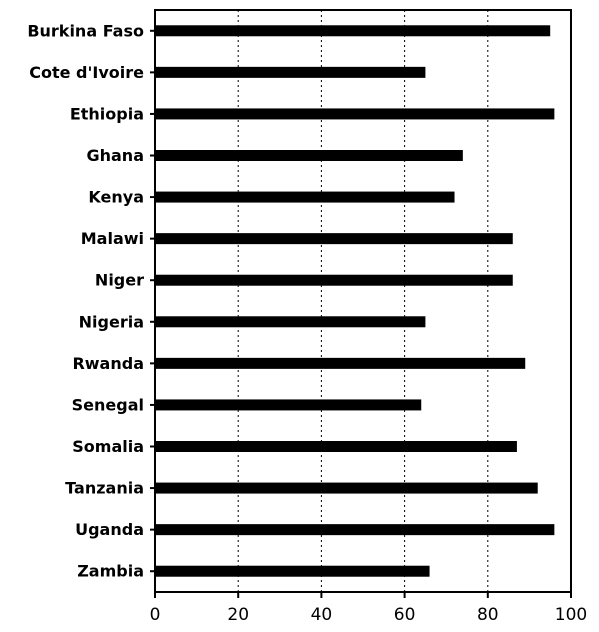 The width and height of the screenshot is (599, 632). What do you see at coordinates (353, 31) in the screenshot?
I see `bar-burkina-faso` at bounding box center [353, 31].